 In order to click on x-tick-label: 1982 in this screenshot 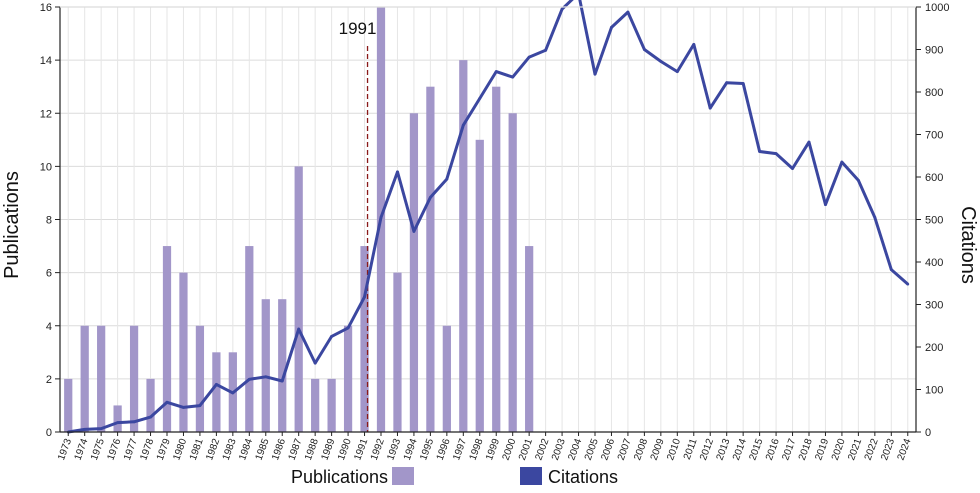, I will do `click(213, 449)`.